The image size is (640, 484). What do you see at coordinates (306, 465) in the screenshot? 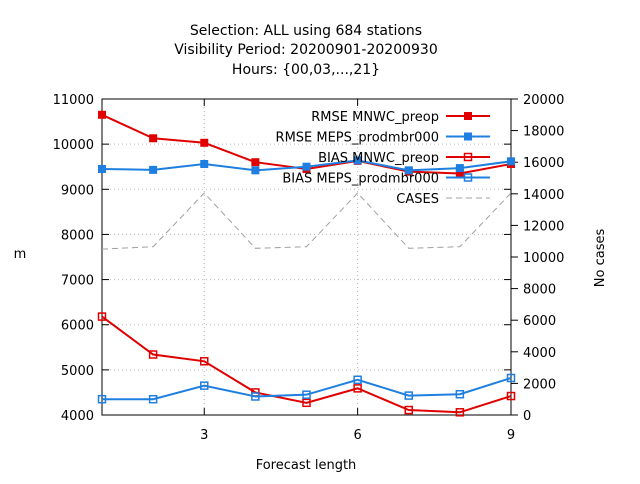
I see `x-axis-label: Forecast length` at bounding box center [306, 465].